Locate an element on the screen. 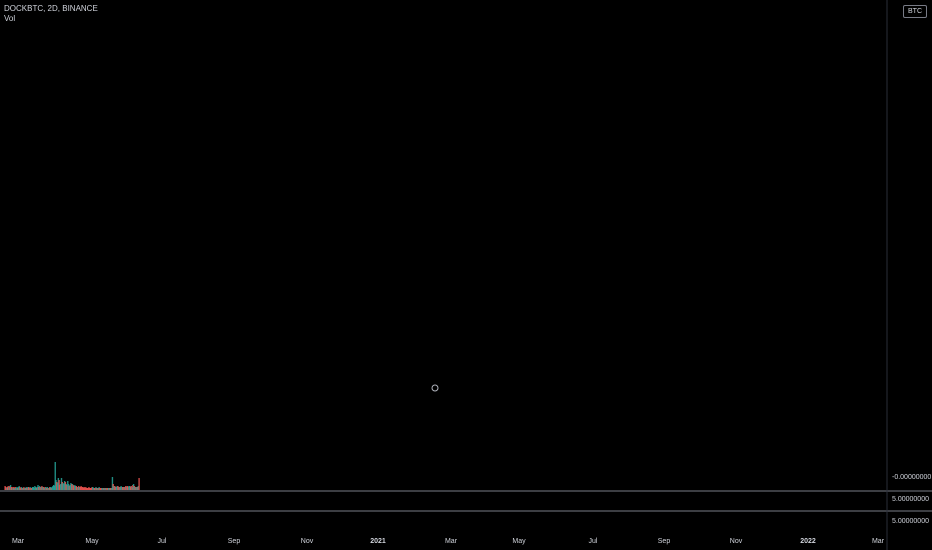 The height and width of the screenshot is (550, 932). currency-button: BTC is located at coordinates (915, 11).